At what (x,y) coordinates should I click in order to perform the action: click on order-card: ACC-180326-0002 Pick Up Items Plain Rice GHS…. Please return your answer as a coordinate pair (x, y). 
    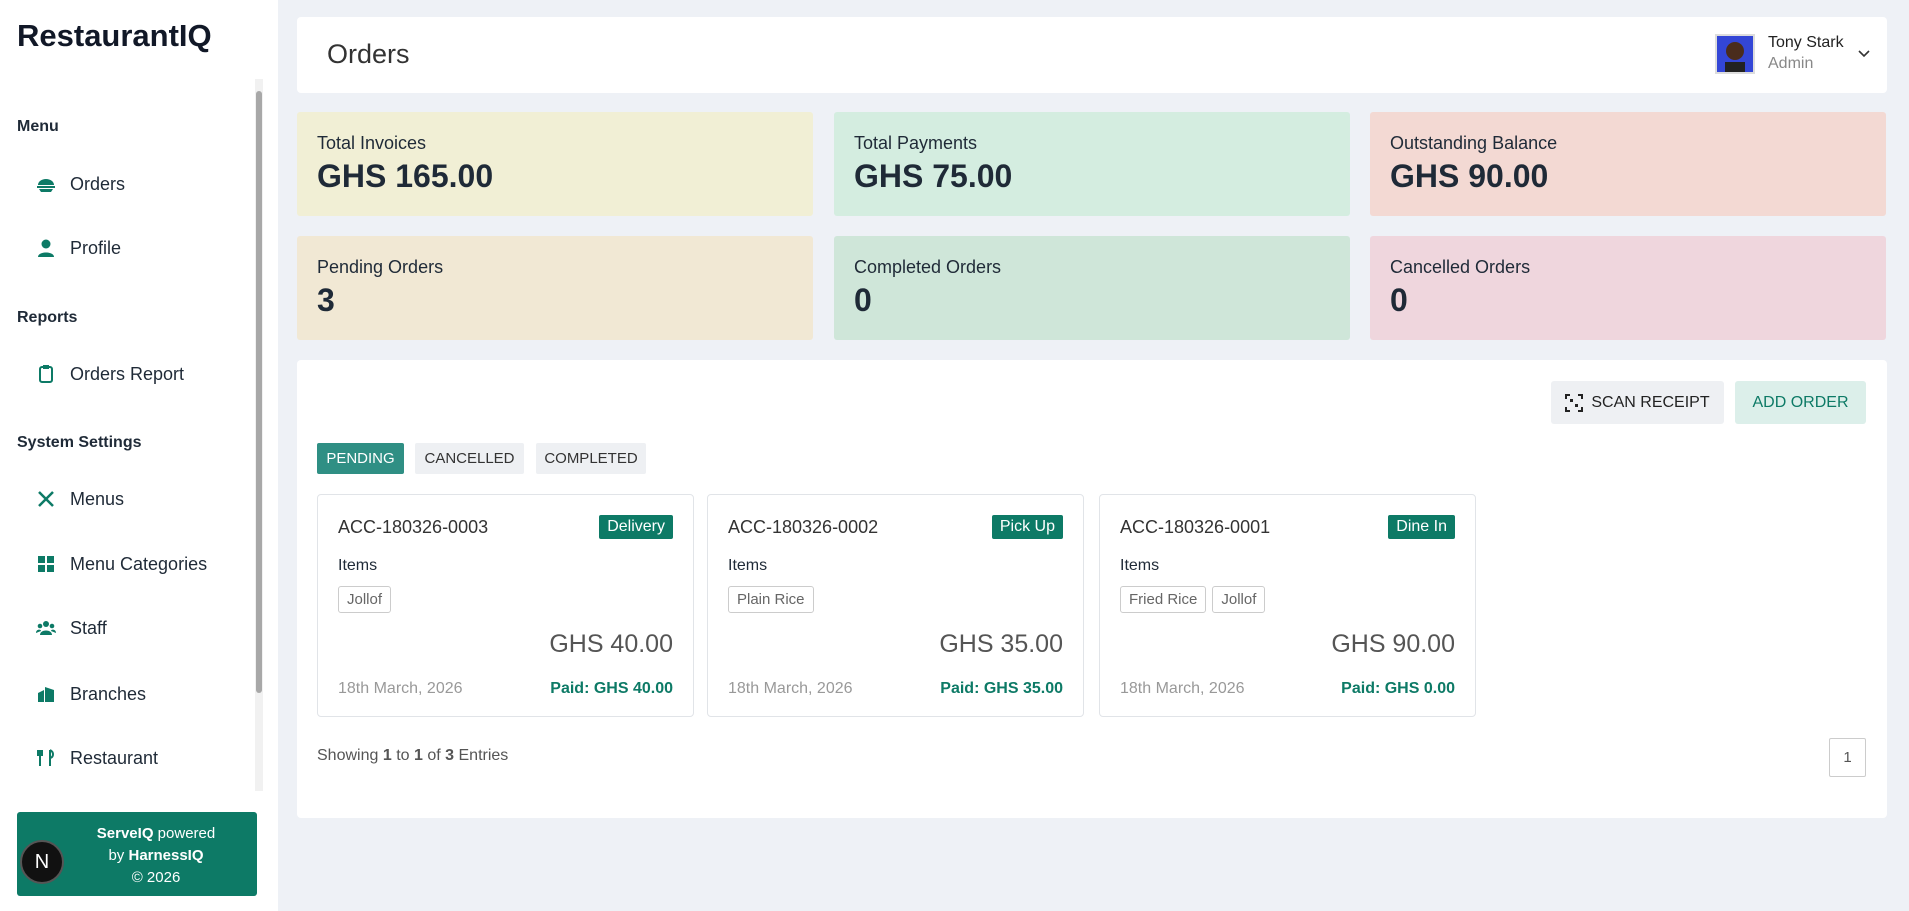
    Looking at the image, I should click on (895, 605).